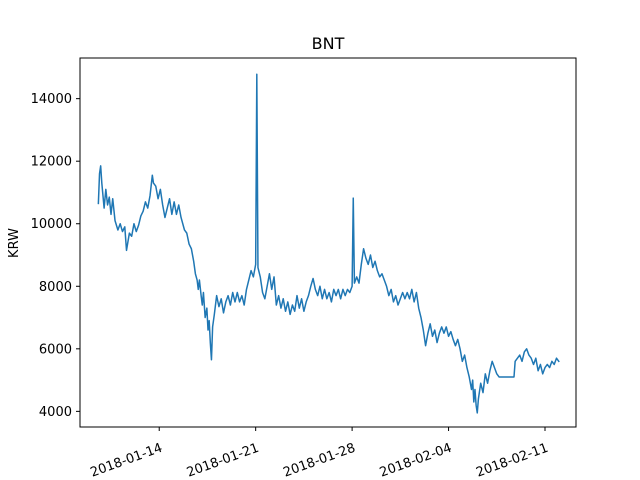  I want to click on y-tick-label: 12000, so click(51, 162).